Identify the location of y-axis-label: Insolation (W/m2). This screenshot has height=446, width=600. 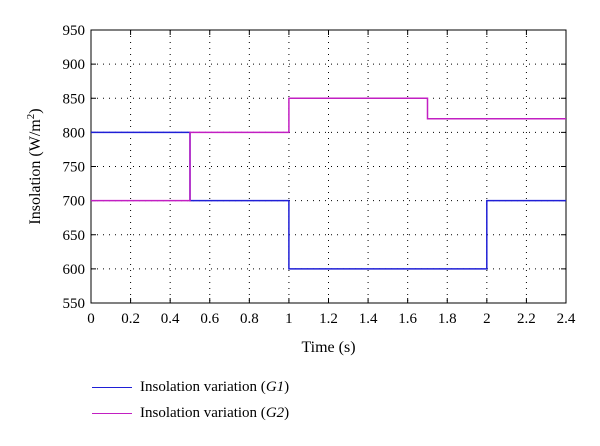
(34, 166).